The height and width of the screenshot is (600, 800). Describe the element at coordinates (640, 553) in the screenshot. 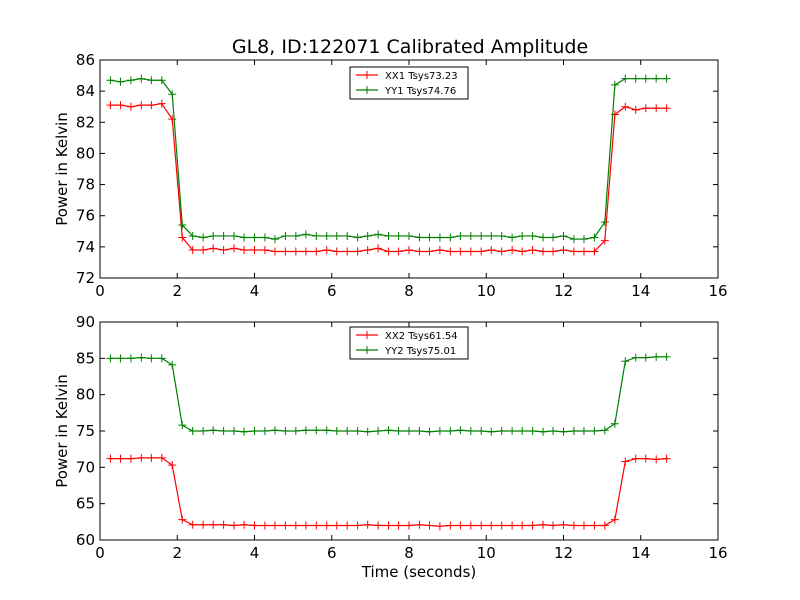

I see `x-tick-label: 14` at that location.